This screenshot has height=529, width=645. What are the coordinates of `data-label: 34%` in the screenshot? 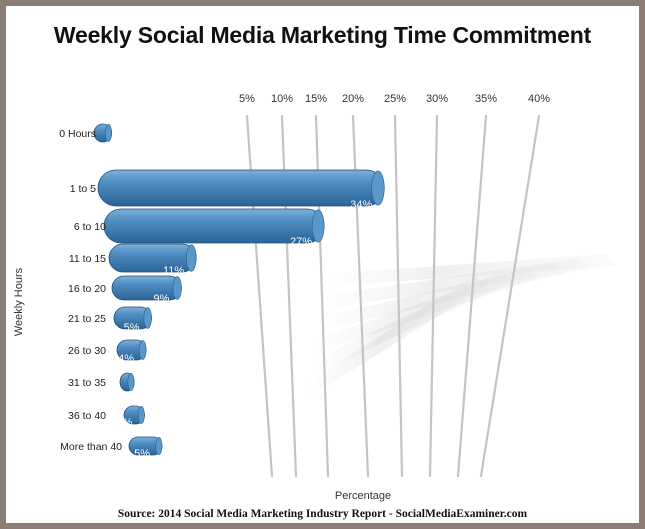 It's located at (361, 205).